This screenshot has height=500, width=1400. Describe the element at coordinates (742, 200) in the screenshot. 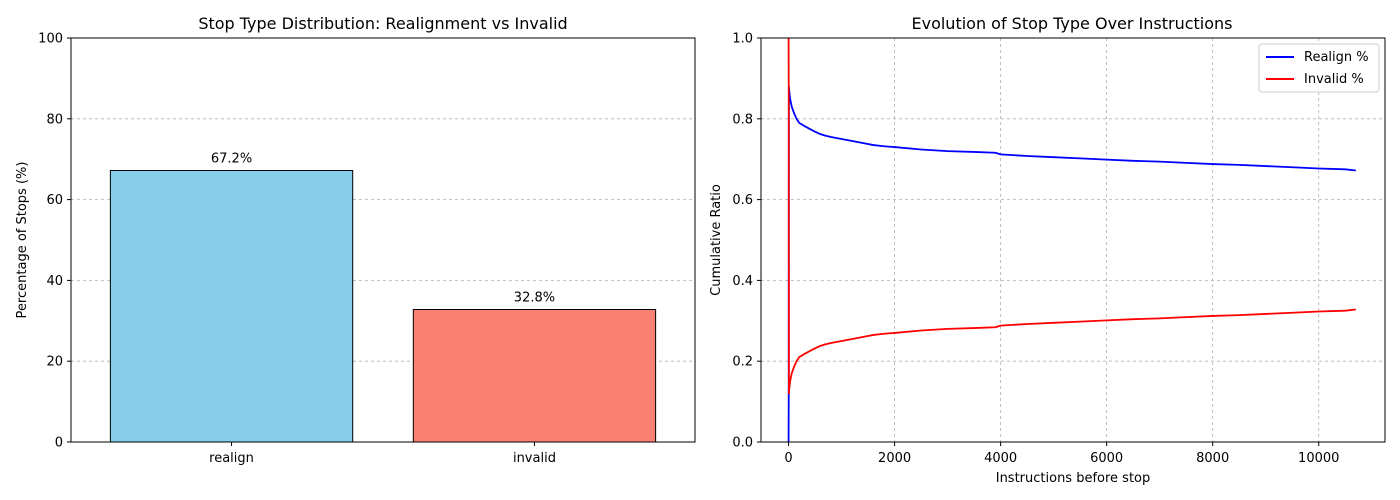

I see `line-y-tick-label: 0.6` at that location.